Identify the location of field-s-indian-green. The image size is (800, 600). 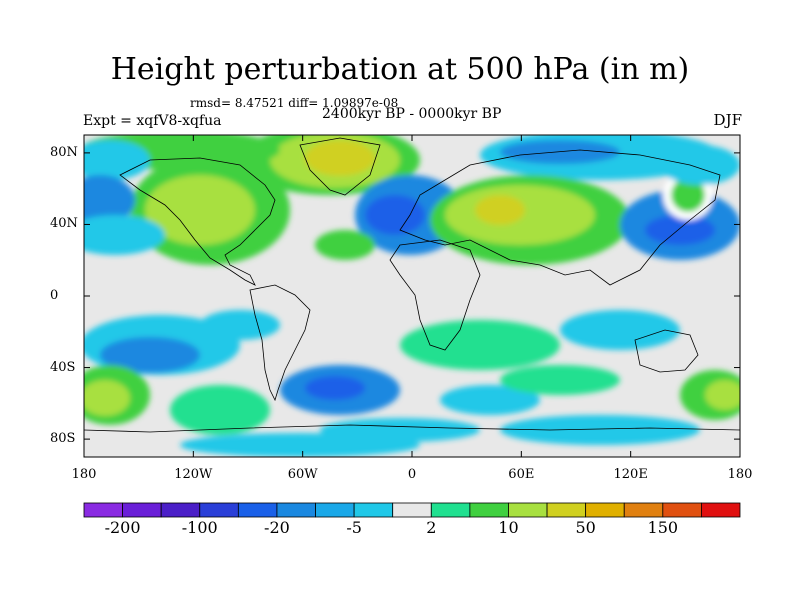
(560, 380).